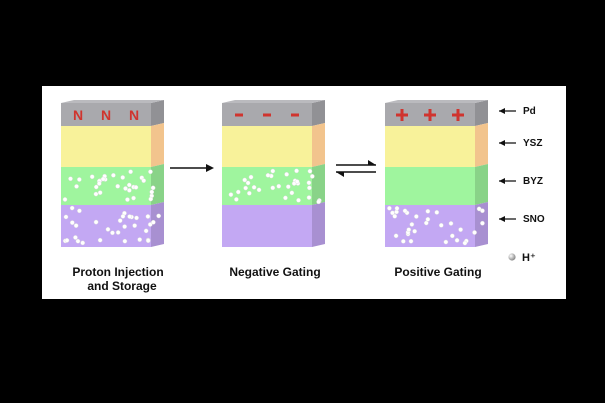  I want to click on legend-pointer-byz, so click(507, 181).